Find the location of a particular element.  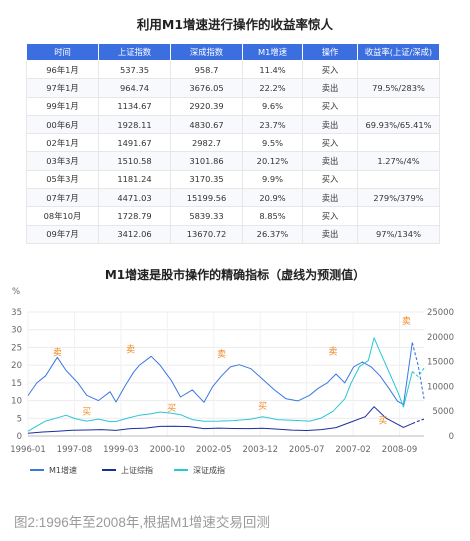

table-cell: 09年7月 is located at coordinates (62, 234).